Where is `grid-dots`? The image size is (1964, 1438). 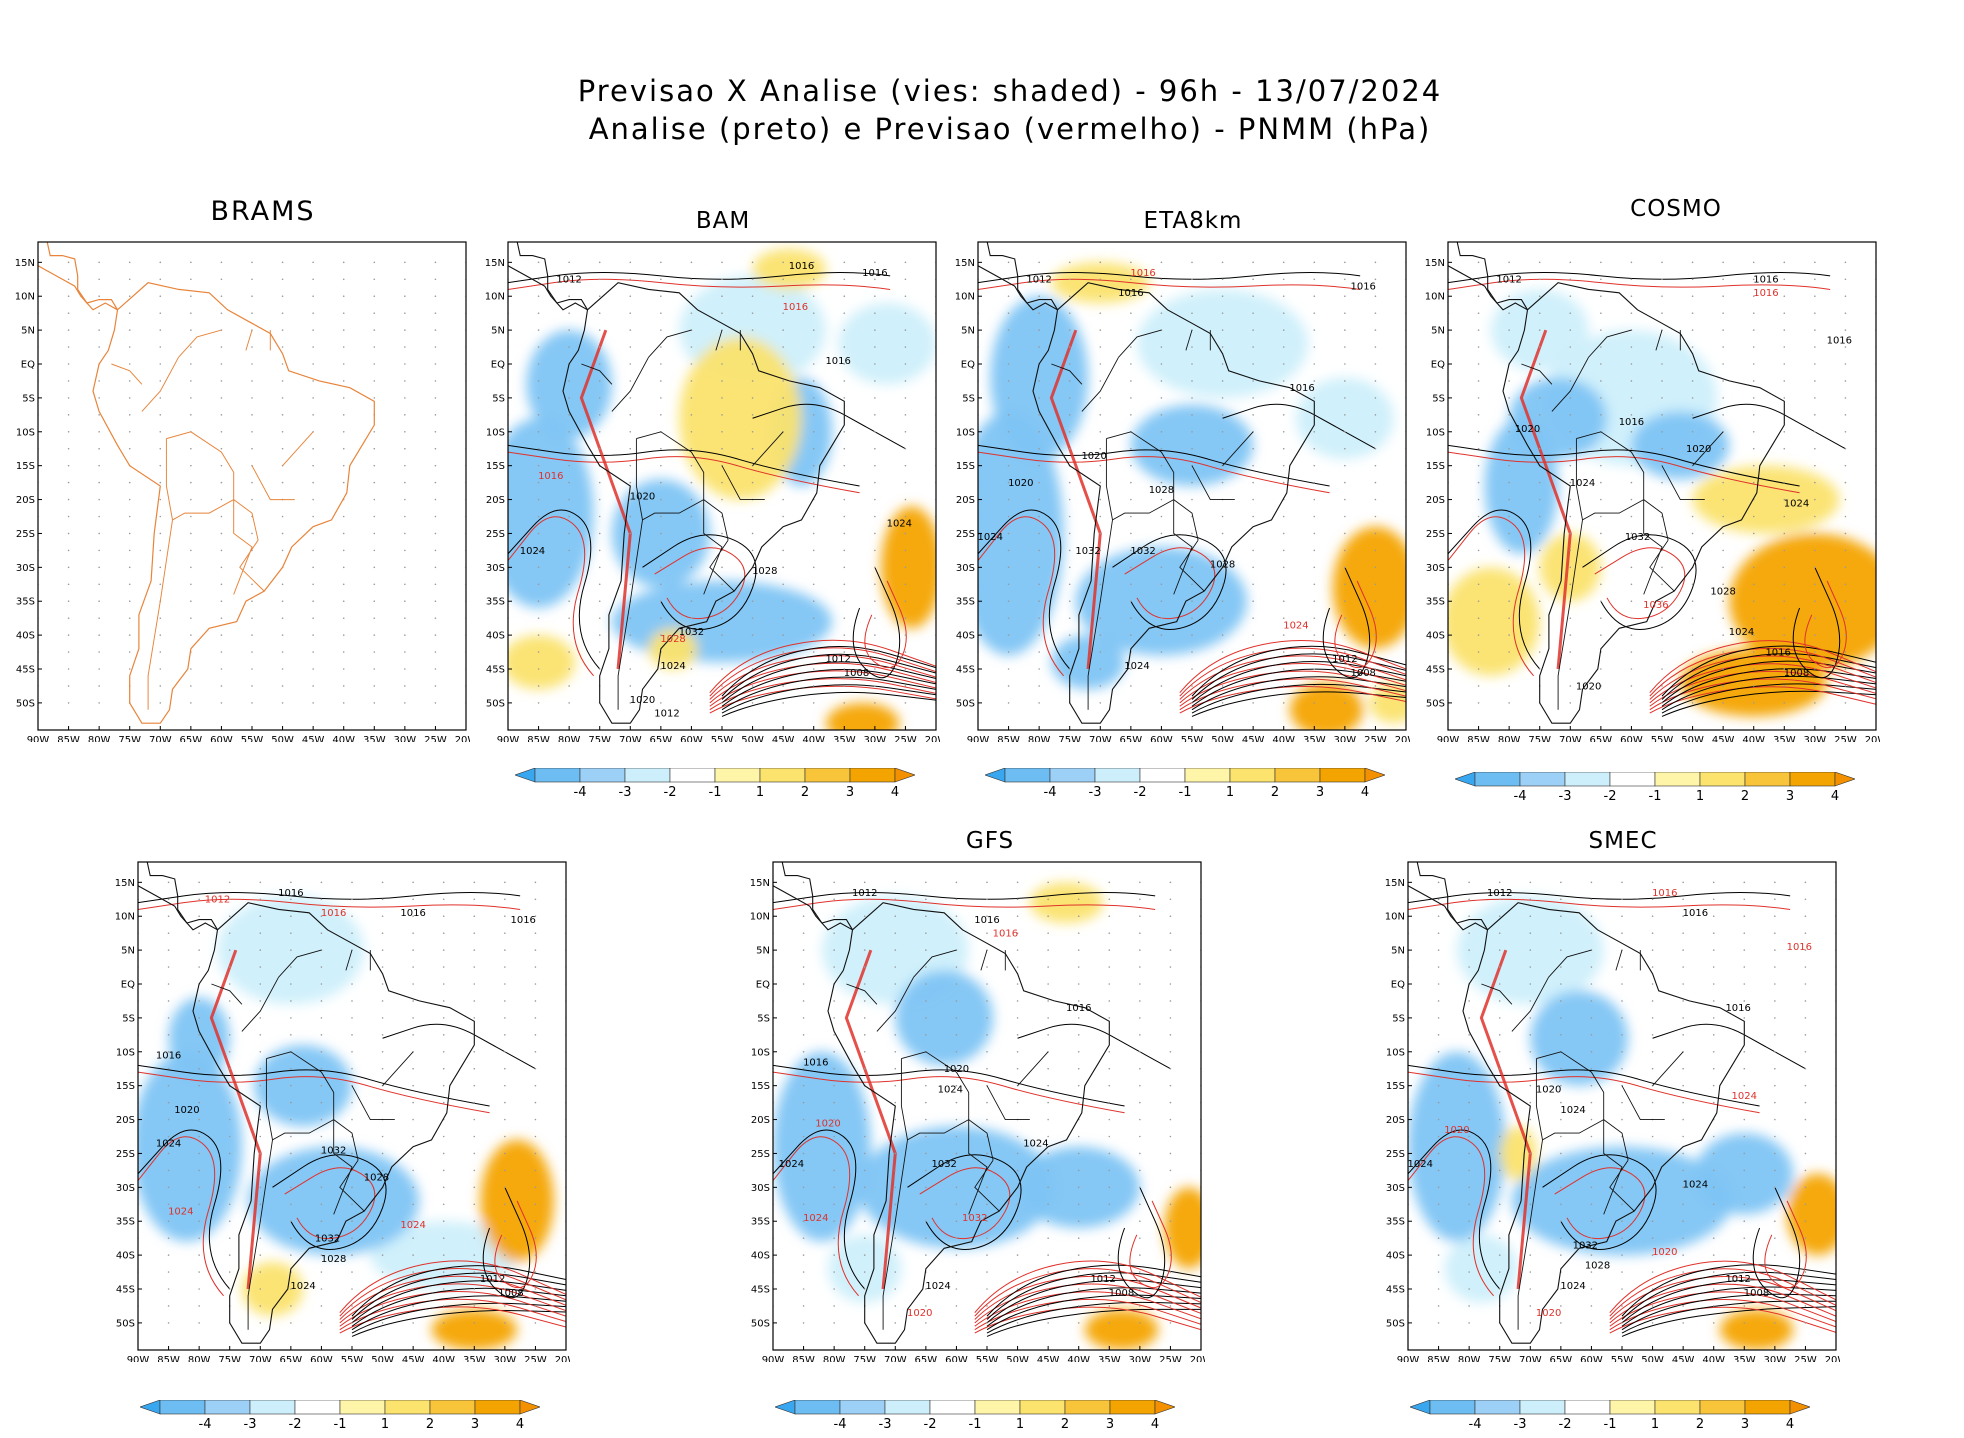 grid-dots is located at coordinates (722, 482).